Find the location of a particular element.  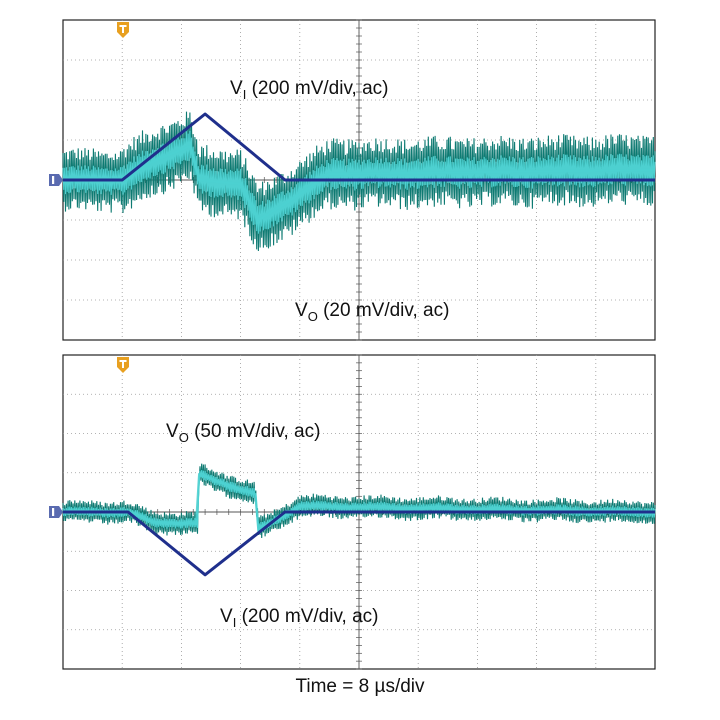

series-label: VO (20 mV/div, ac) is located at coordinates (372, 312).